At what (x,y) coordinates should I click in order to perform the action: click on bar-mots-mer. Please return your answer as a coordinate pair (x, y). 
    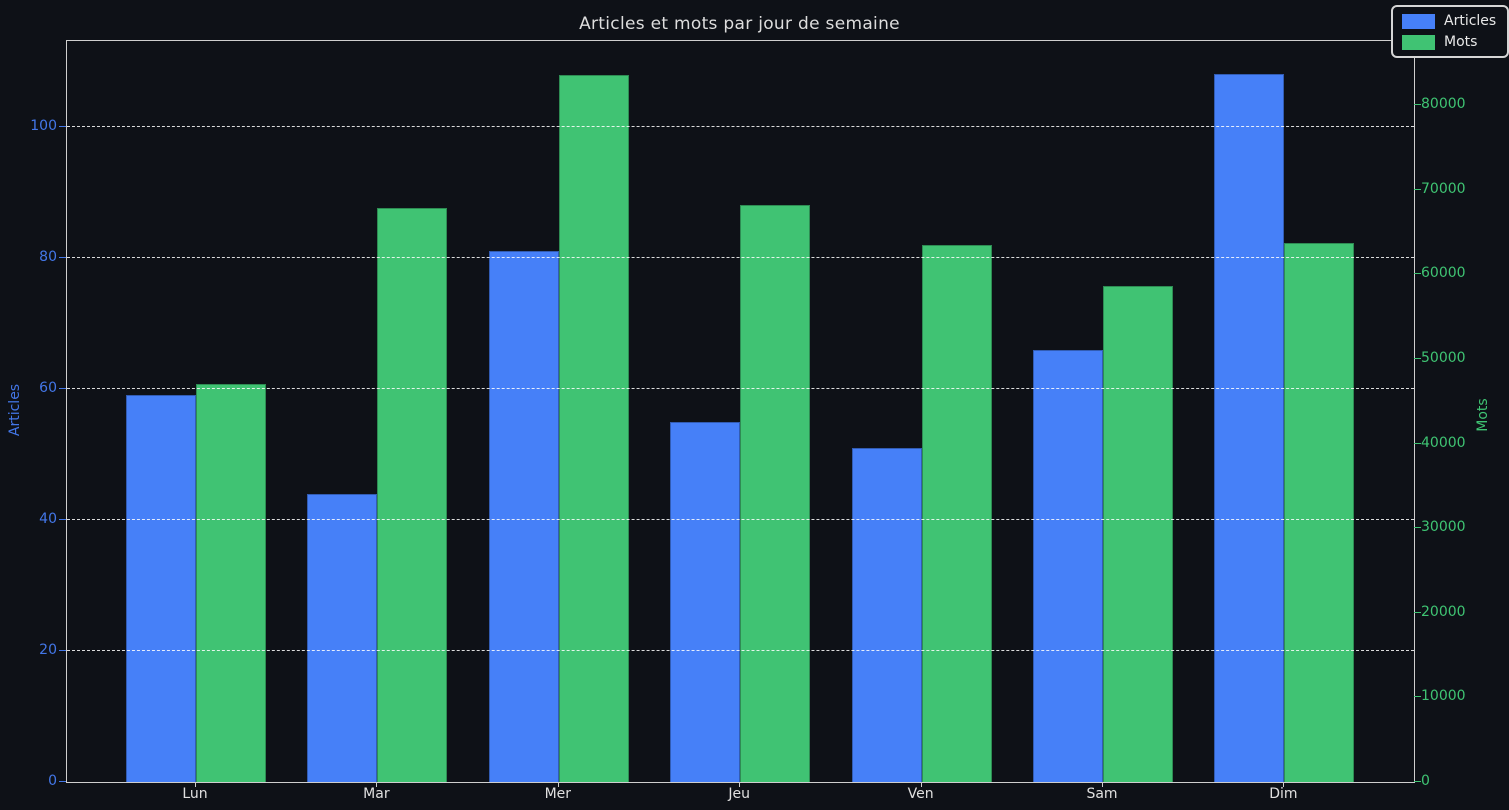
    Looking at the image, I should click on (593, 428).